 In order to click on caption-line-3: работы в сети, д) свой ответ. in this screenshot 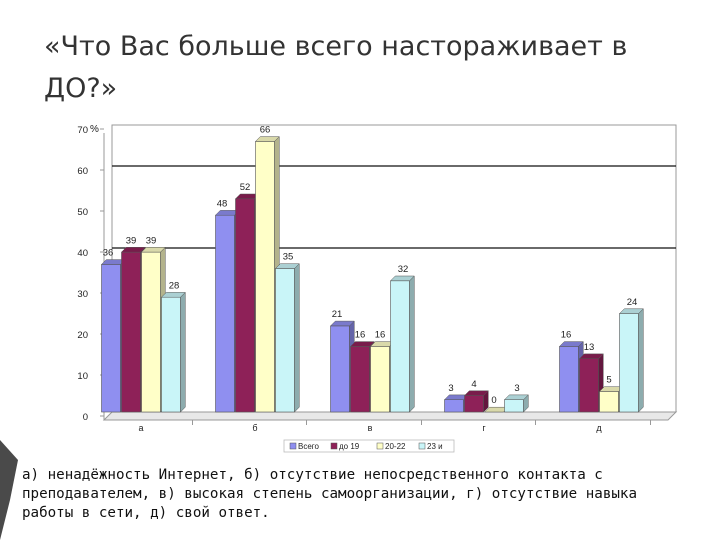, I will do `click(146, 513)`.